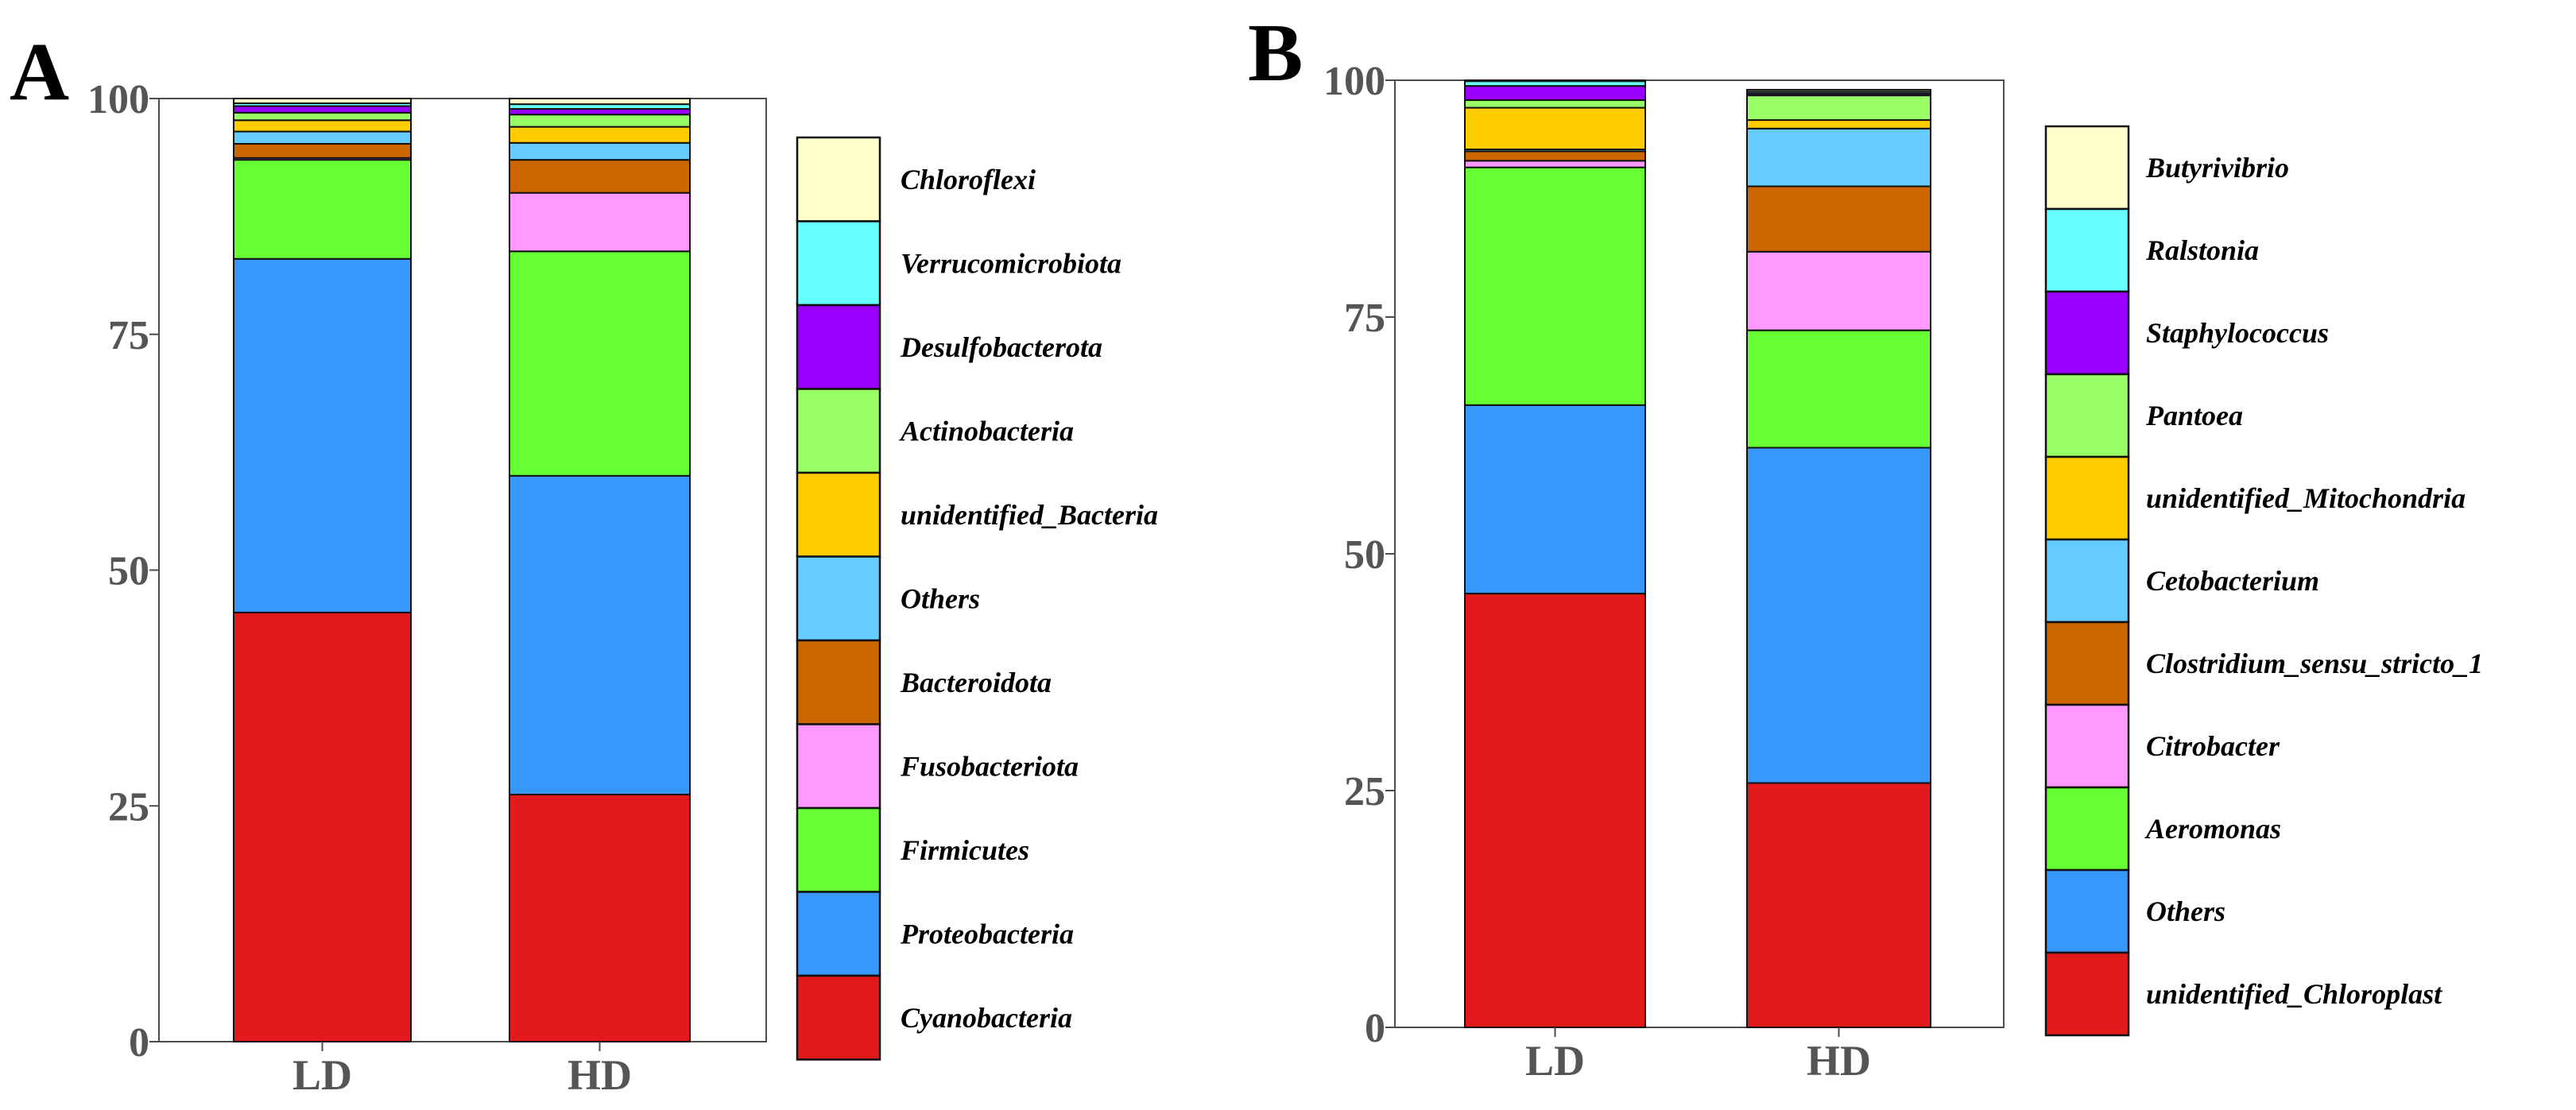  Describe the element at coordinates (838, 682) in the screenshot. I see `legend-swatch-bacteroidota` at that location.